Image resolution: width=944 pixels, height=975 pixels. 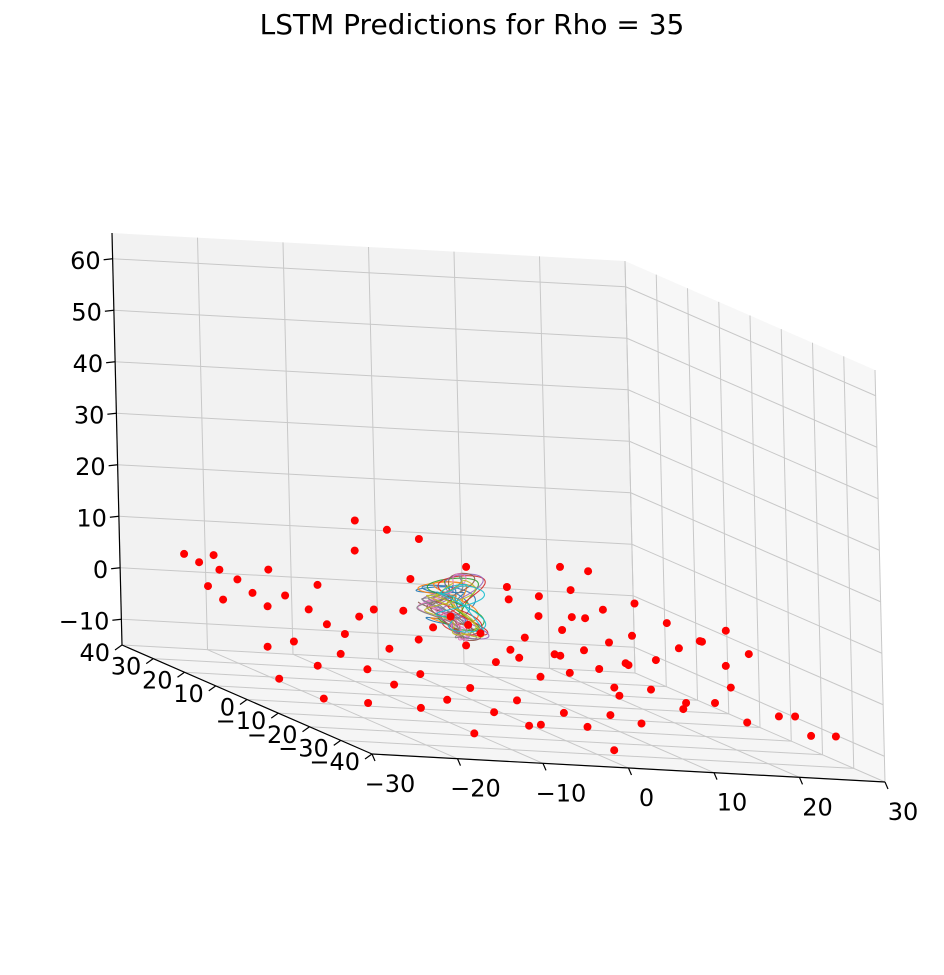 What do you see at coordinates (89, 415) in the screenshot?
I see `z-tick-label: 30` at bounding box center [89, 415].